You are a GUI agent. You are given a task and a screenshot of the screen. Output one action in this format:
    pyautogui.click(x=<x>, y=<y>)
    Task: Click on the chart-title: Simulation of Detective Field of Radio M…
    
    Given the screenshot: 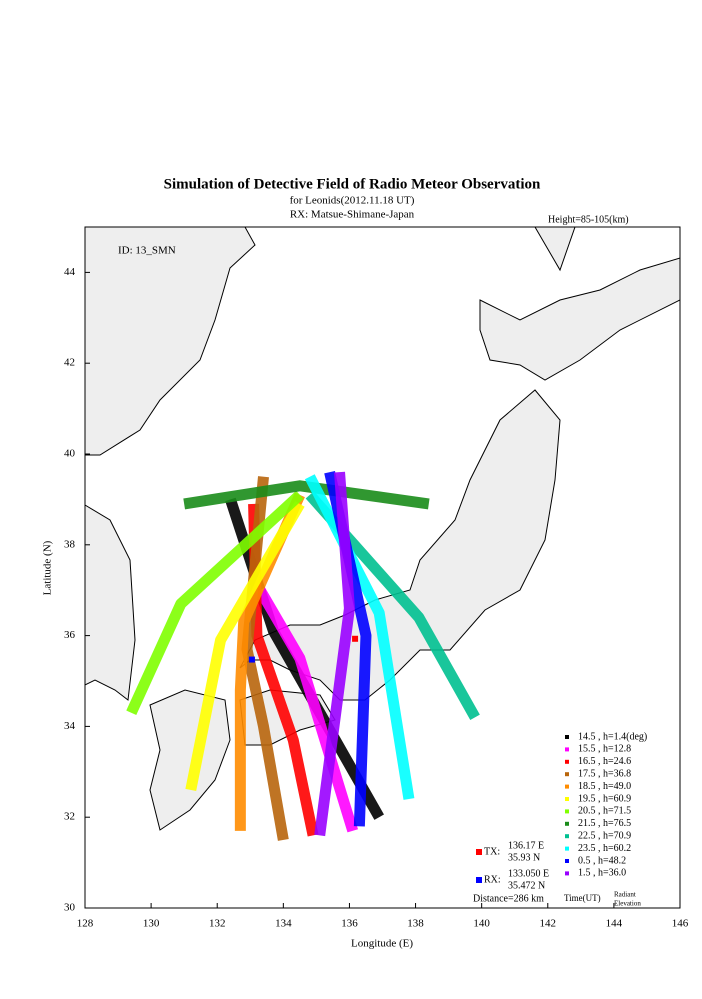 What is the action you would take?
    pyautogui.click(x=352, y=184)
    